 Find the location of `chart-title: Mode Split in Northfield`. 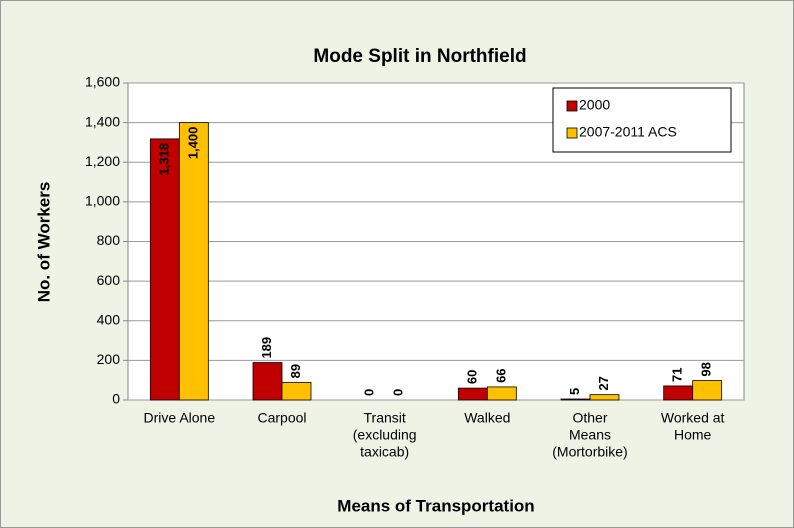

chart-title: Mode Split in Northfield is located at coordinates (419, 56).